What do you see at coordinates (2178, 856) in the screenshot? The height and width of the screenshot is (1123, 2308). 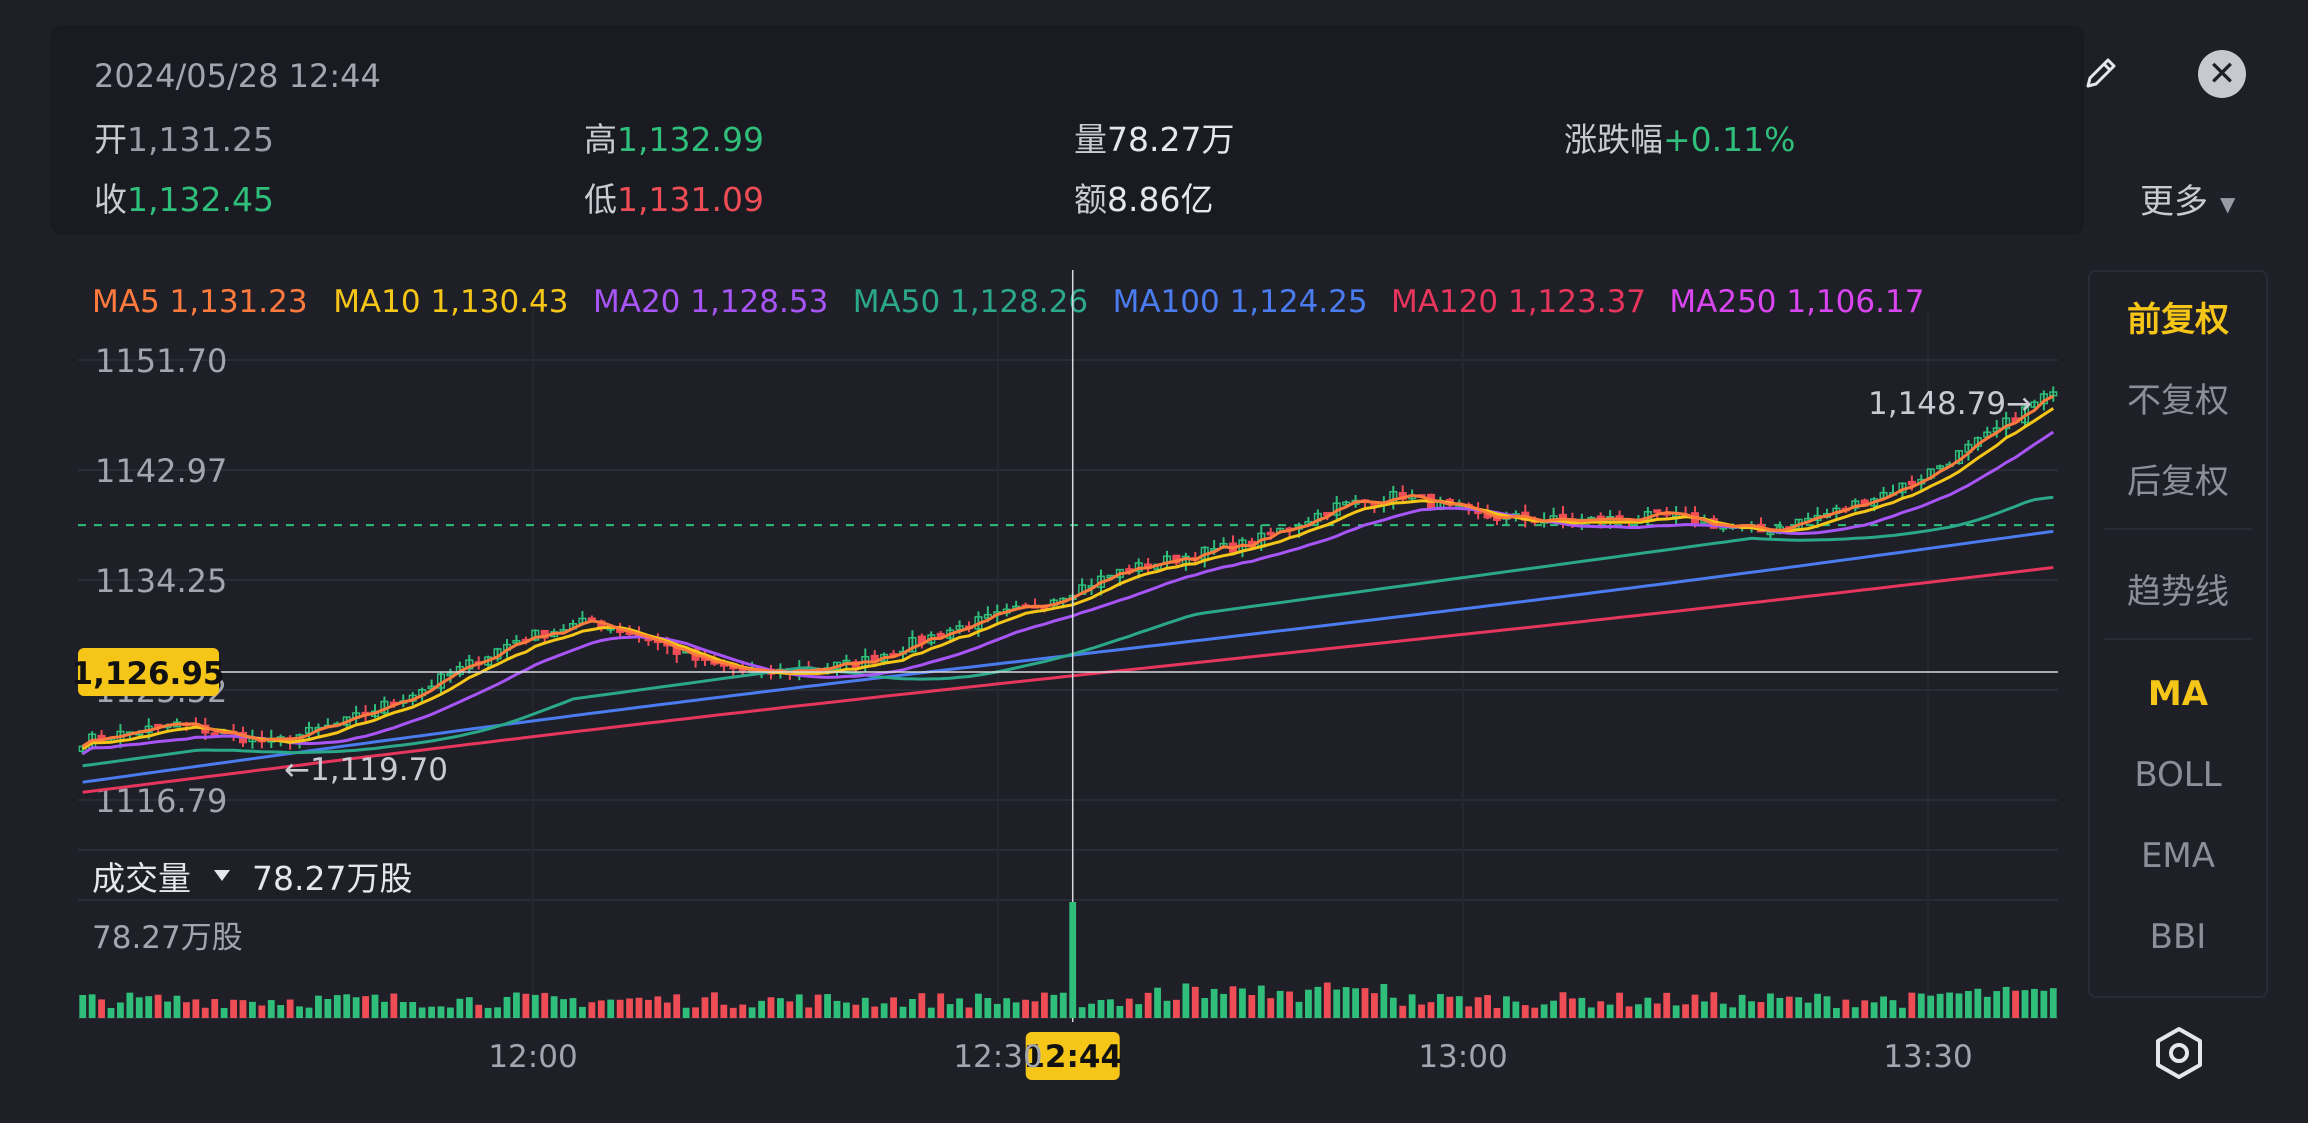 I see `menu-ema: EMA` at bounding box center [2178, 856].